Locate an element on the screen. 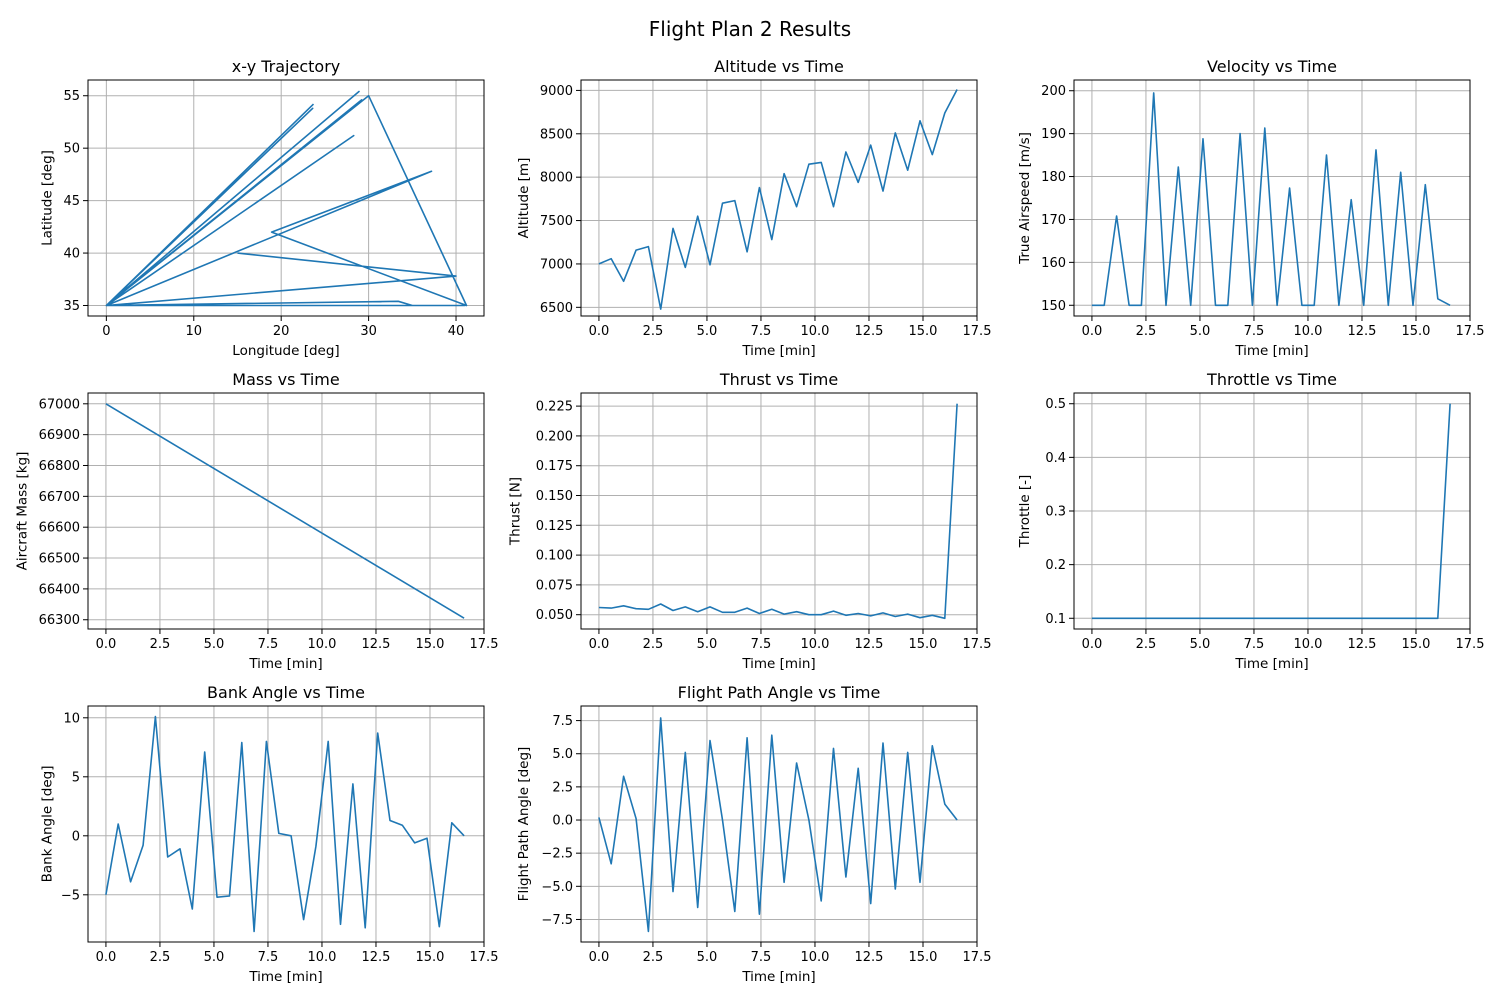 This screenshot has width=1500, height=1000. panel-title: Bank Angle vs Time is located at coordinates (286, 692).